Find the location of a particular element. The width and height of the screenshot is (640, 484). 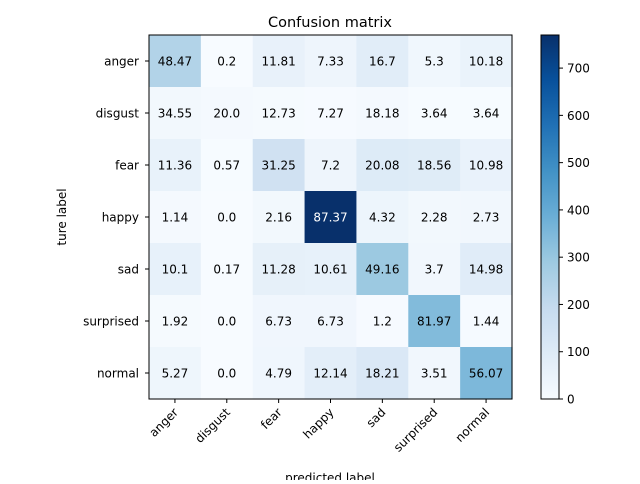

cell-value-label: 6.73 is located at coordinates (330, 322).